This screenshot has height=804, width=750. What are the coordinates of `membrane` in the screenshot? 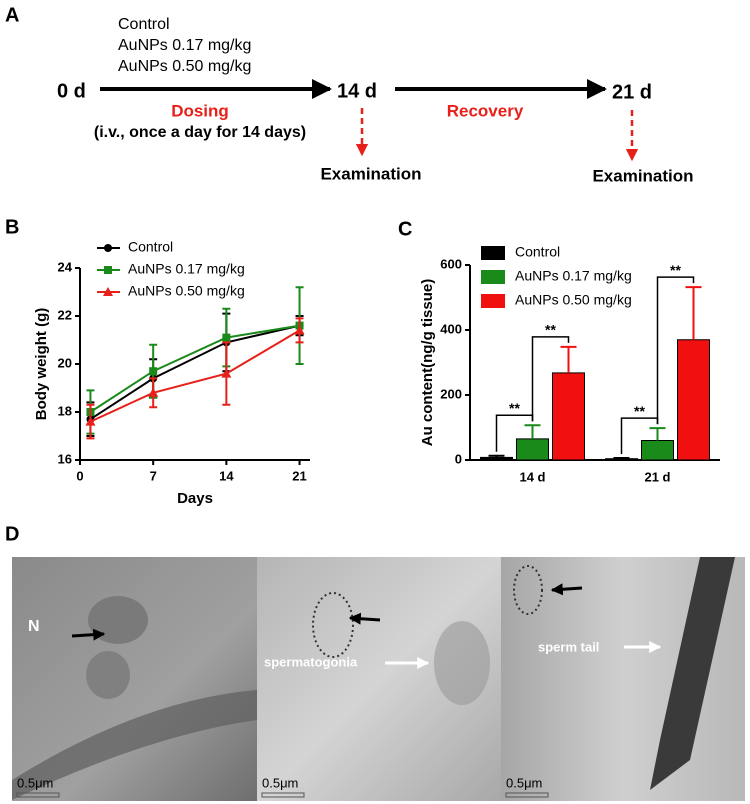 It's located at (134, 745).